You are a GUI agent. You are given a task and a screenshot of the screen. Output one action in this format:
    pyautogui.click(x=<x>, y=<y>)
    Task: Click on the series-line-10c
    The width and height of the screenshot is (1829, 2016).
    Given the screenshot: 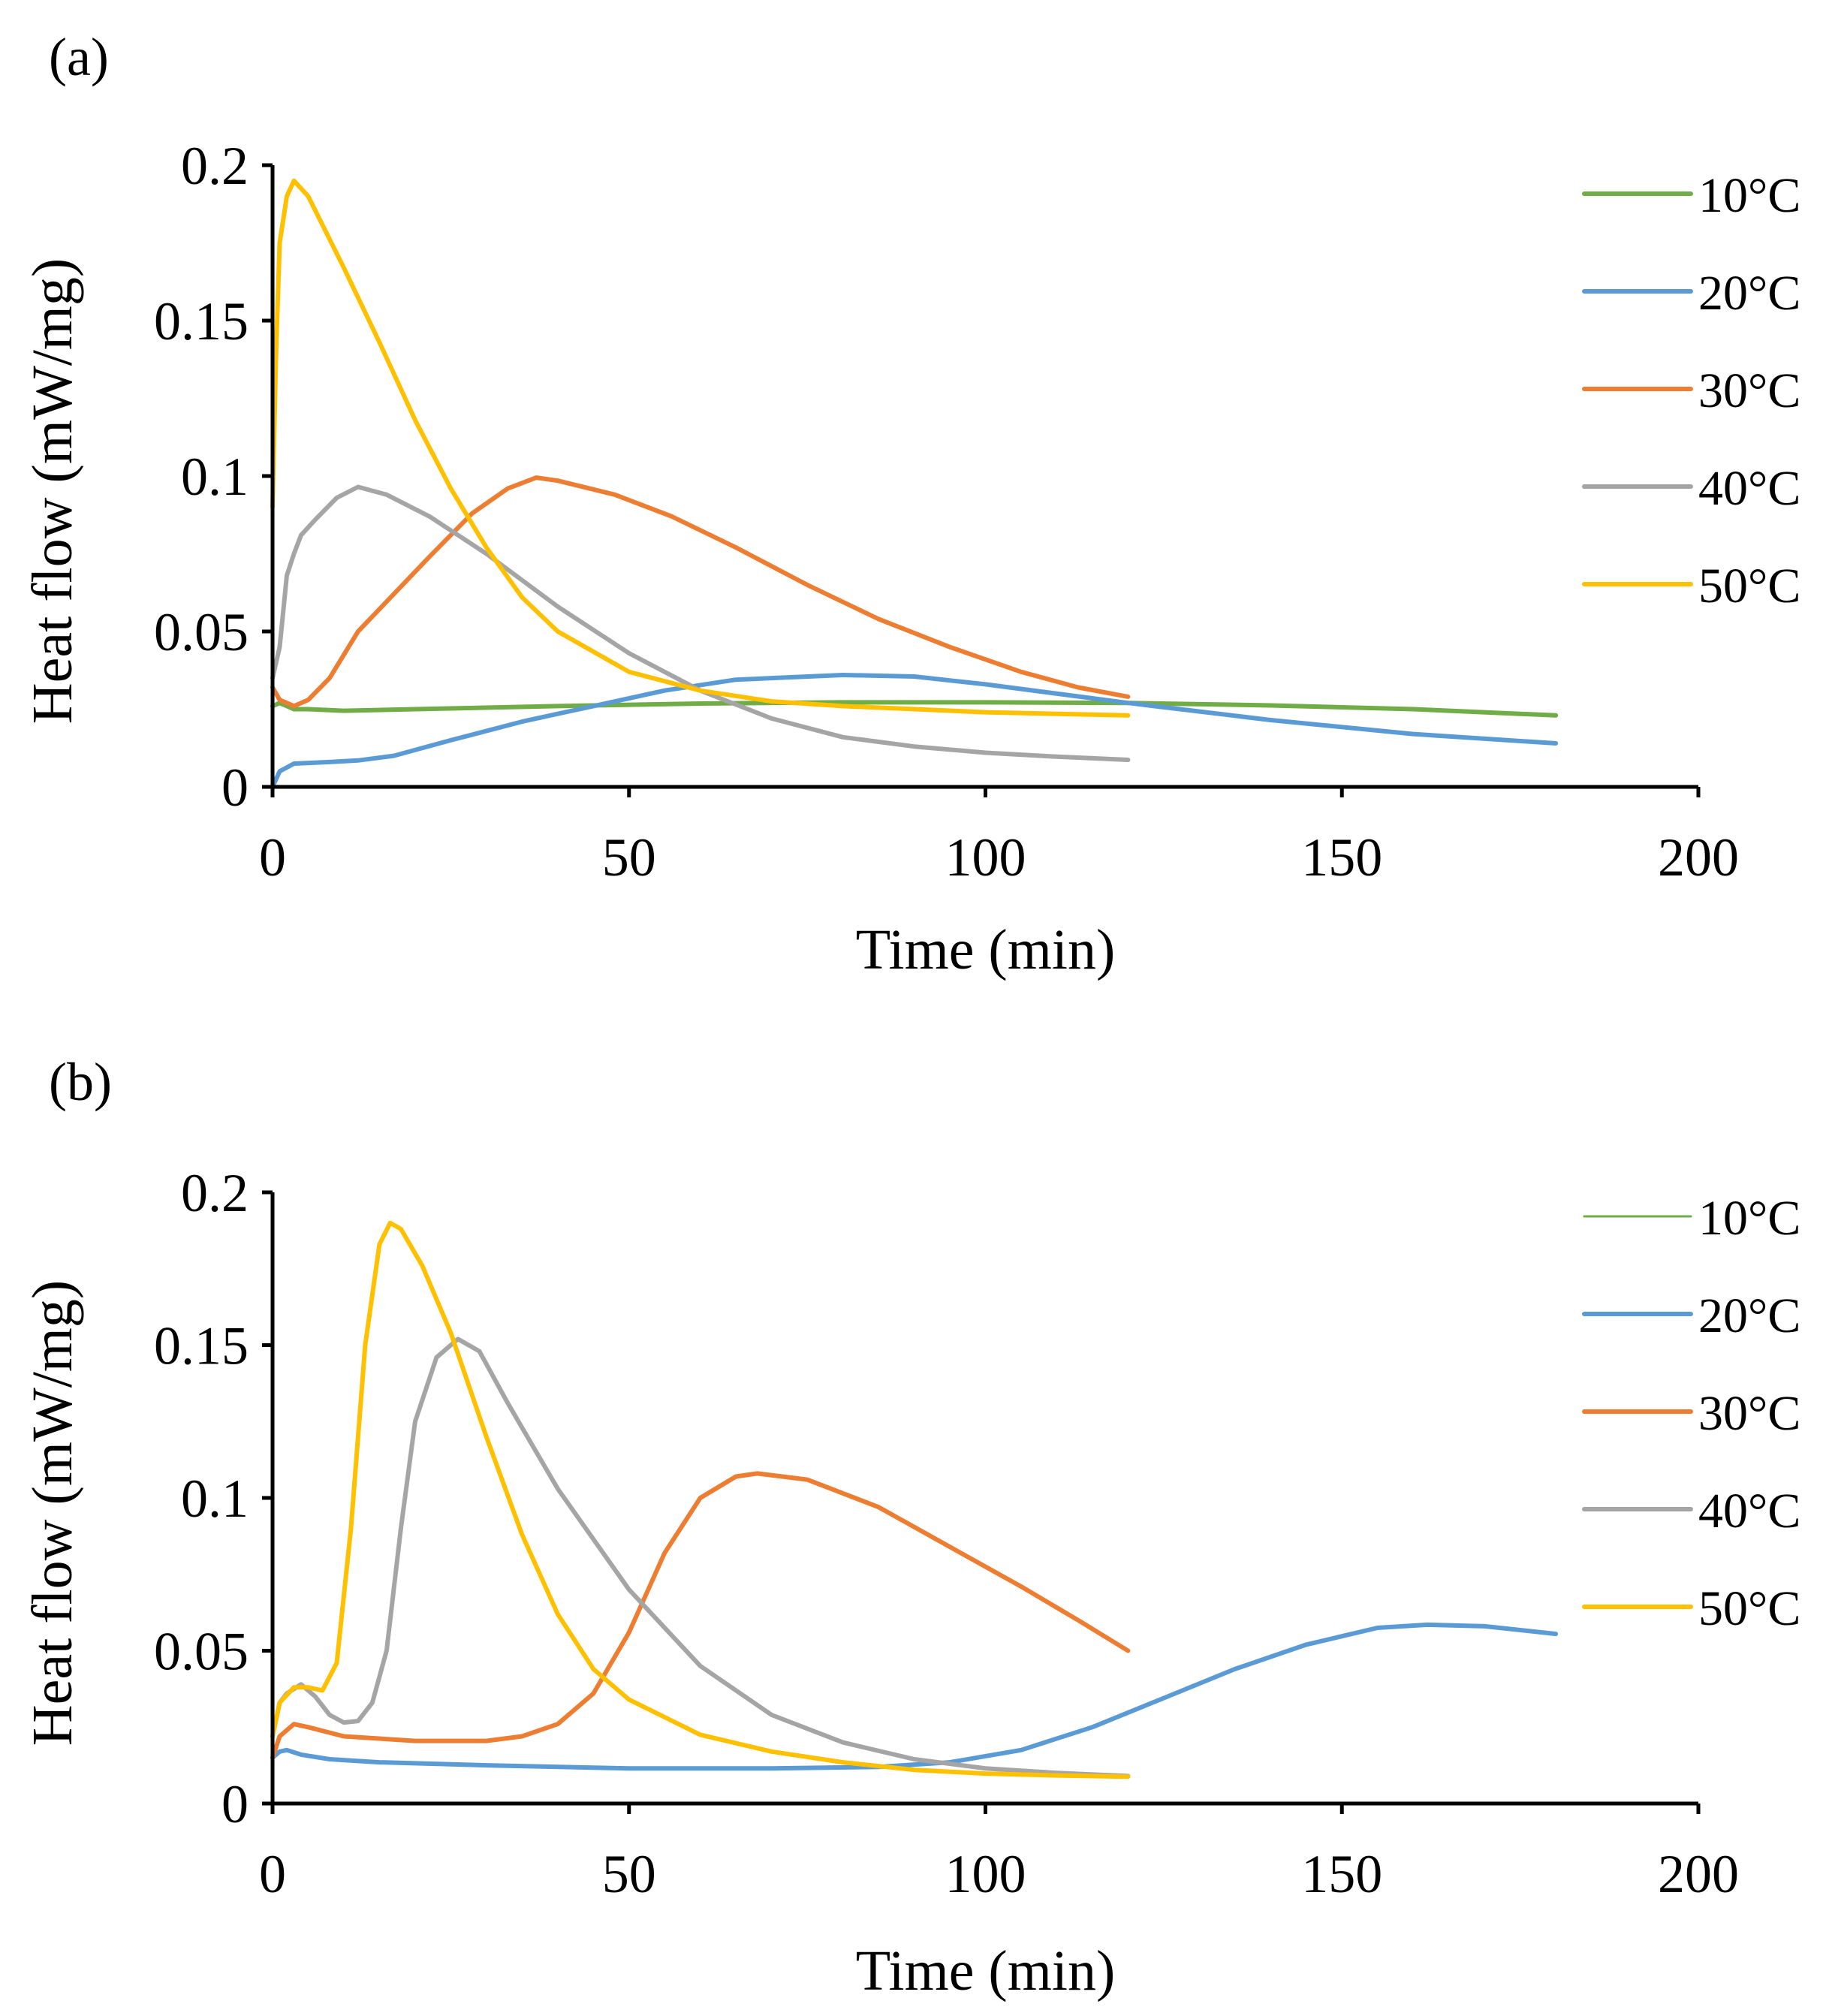 What is the action you would take?
    pyautogui.click(x=915, y=709)
    